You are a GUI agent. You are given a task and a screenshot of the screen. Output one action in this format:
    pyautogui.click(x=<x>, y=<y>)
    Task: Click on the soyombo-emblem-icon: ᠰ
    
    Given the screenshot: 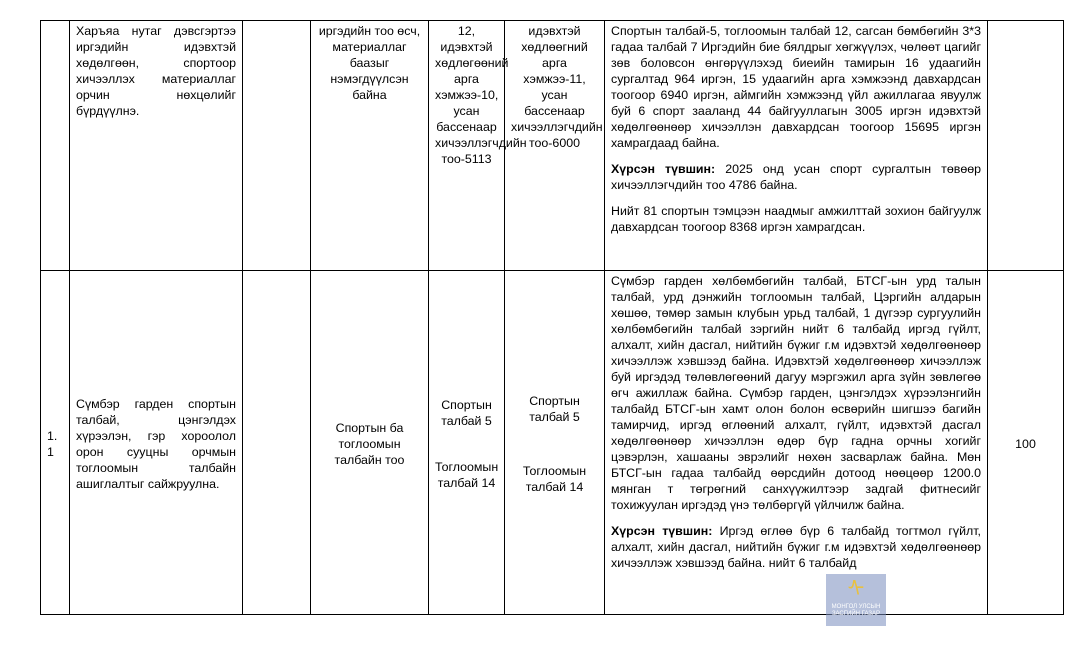 What is the action you would take?
    pyautogui.click(x=856, y=588)
    